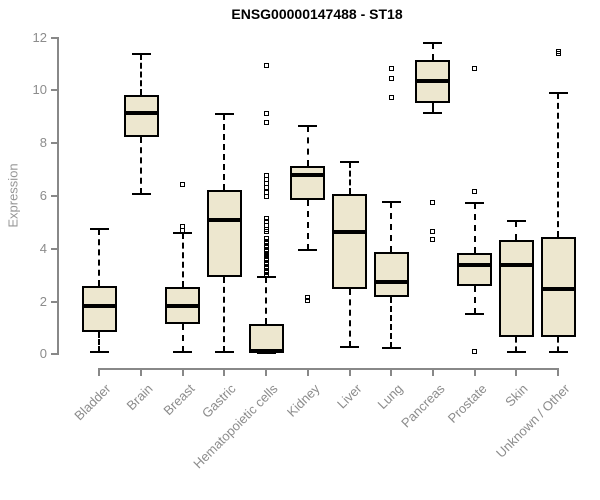 The image size is (600, 500). Describe the element at coordinates (99, 305) in the screenshot. I see `median-bladder` at that location.